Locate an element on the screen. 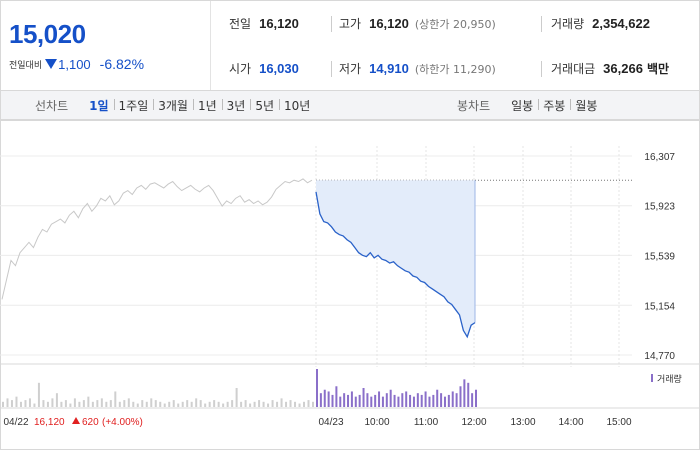  stat-open: 시가 16,030 is located at coordinates (264, 68).